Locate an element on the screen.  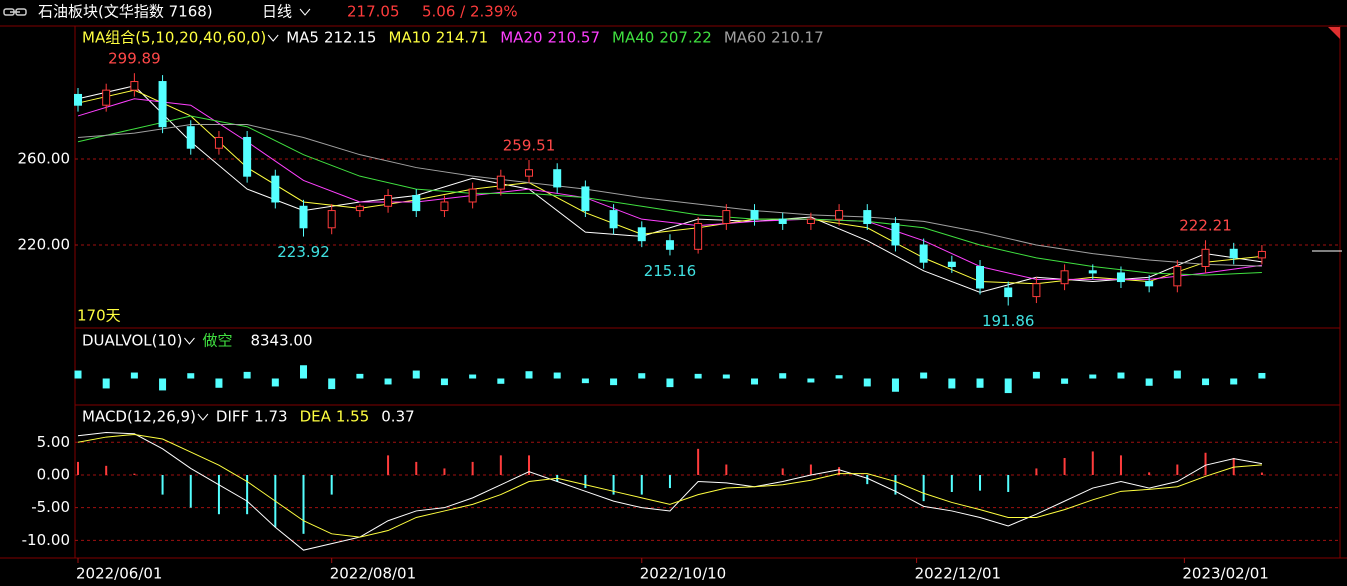
x-tick-label: 2022/10/10 is located at coordinates (683, 574).